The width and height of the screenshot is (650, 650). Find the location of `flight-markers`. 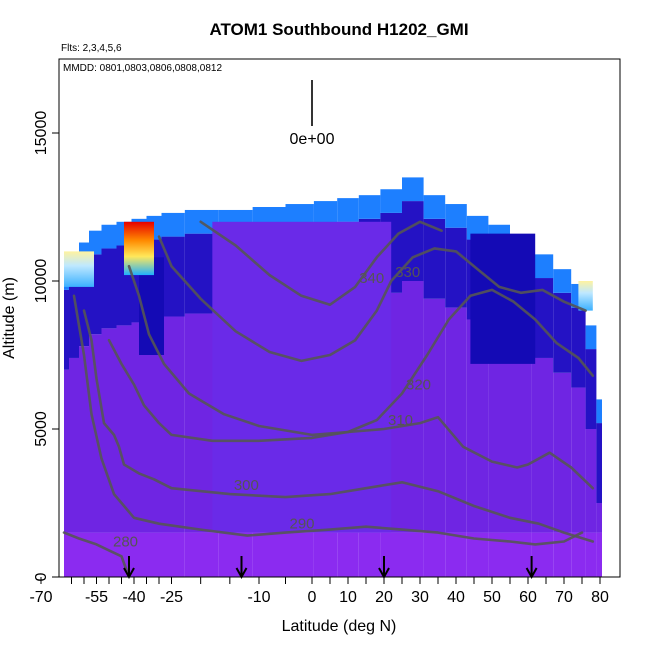

flight-markers is located at coordinates (330, 568).